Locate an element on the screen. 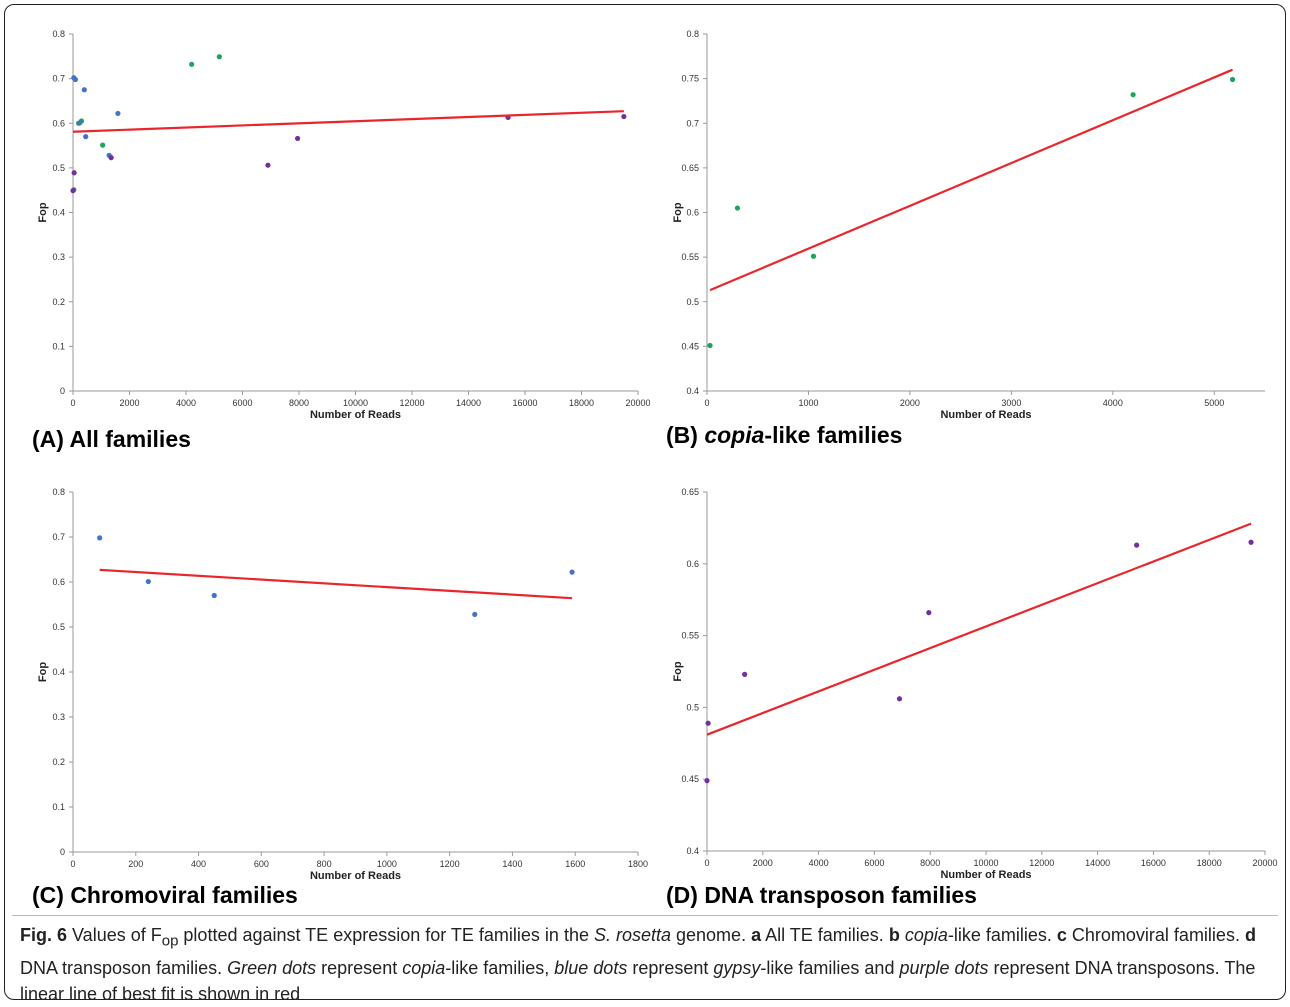 The width and height of the screenshot is (1290, 1007). x-tick-label: 5000 is located at coordinates (1214, 403).